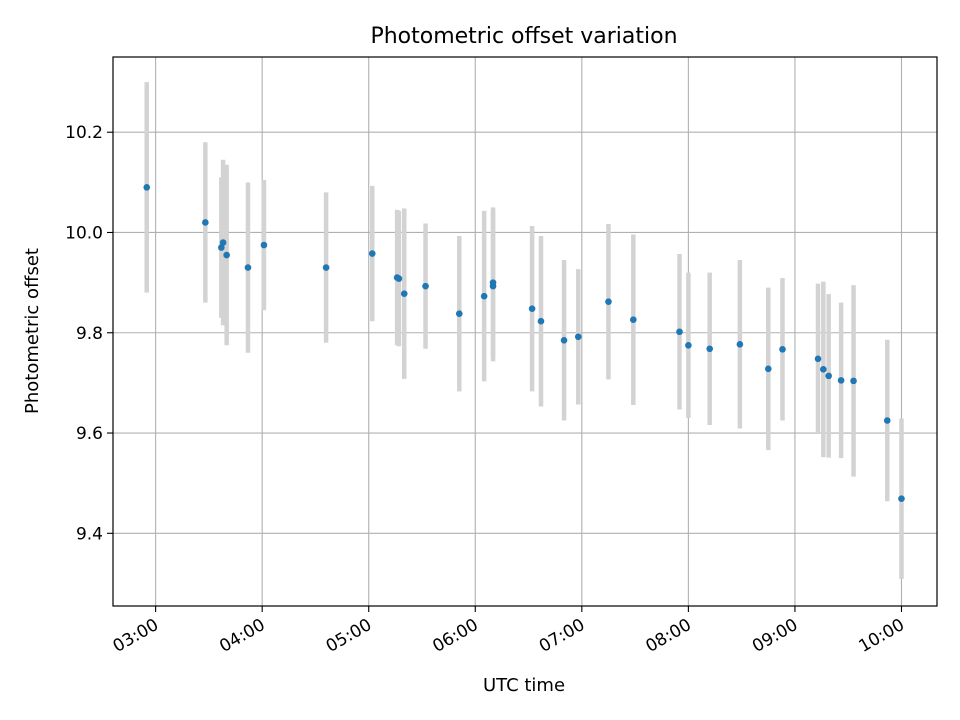  What do you see at coordinates (668, 636) in the screenshot?
I see `x-tick-label: 08:00` at bounding box center [668, 636].